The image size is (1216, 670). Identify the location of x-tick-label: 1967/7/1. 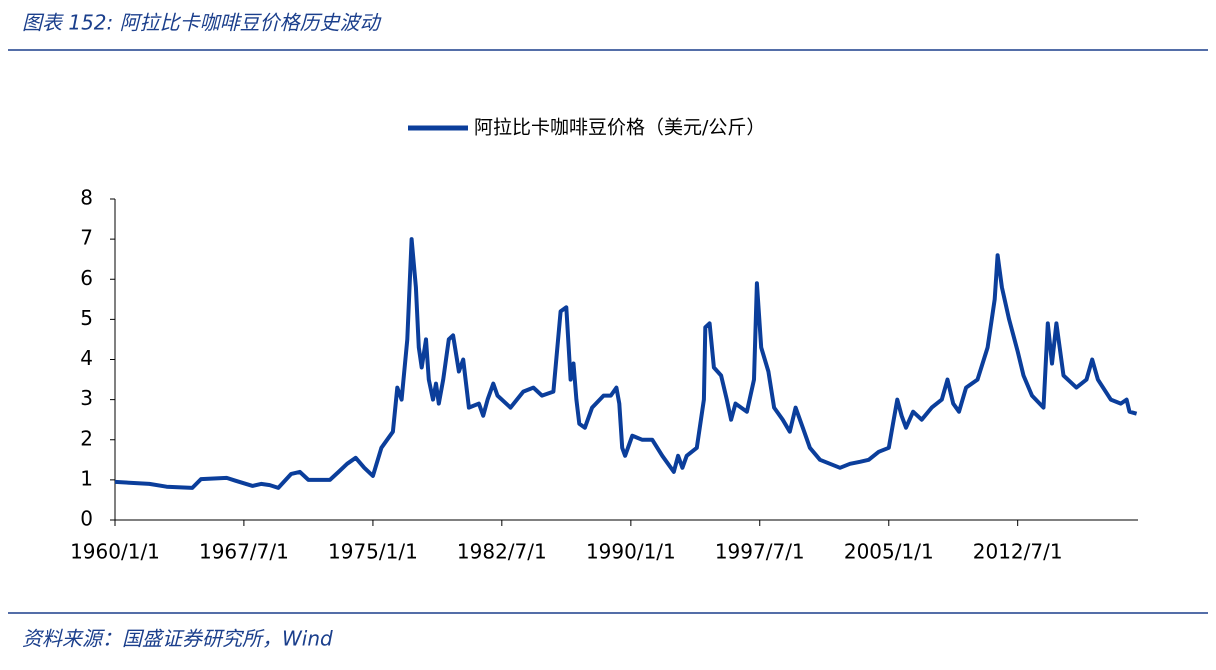
(244, 552).